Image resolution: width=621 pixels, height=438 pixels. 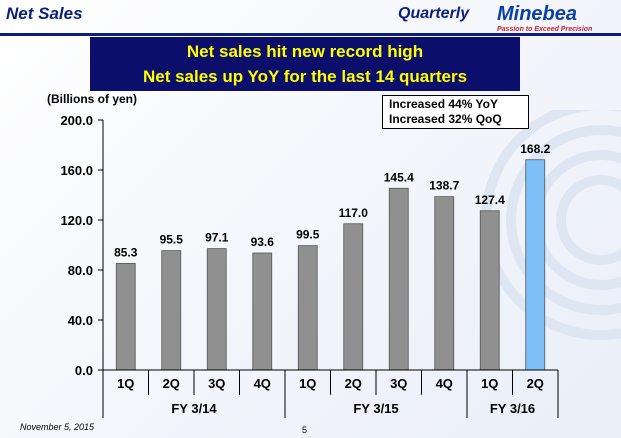 I want to click on page-number: 5, so click(x=305, y=430).